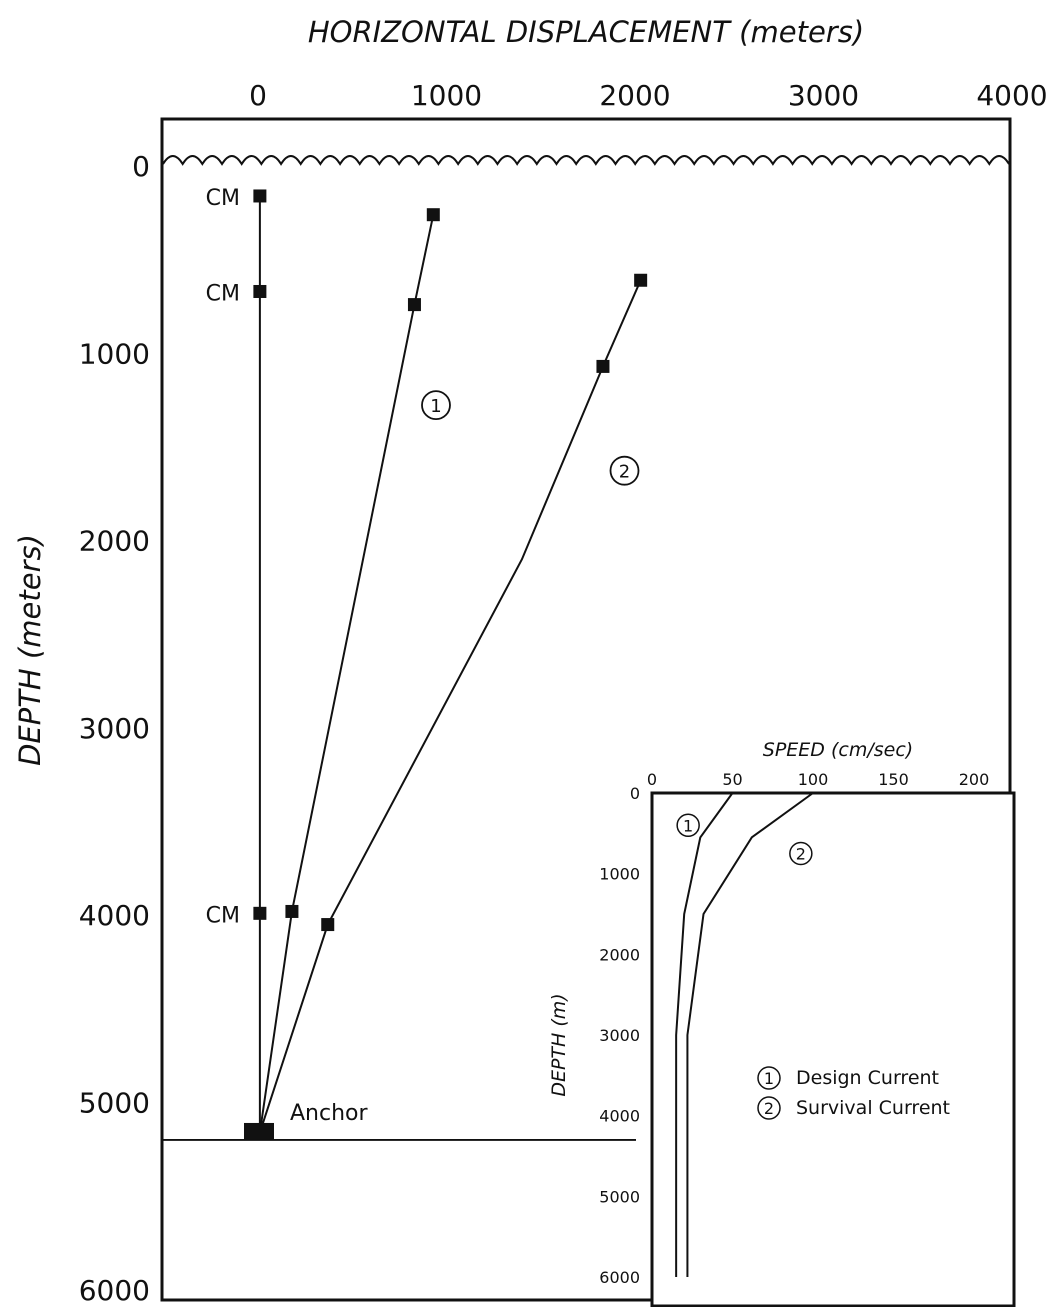 Image resolution: width=1063 pixels, height=1307 pixels. What do you see at coordinates (652, 779) in the screenshot?
I see `inset-x-tick-label: 0` at bounding box center [652, 779].